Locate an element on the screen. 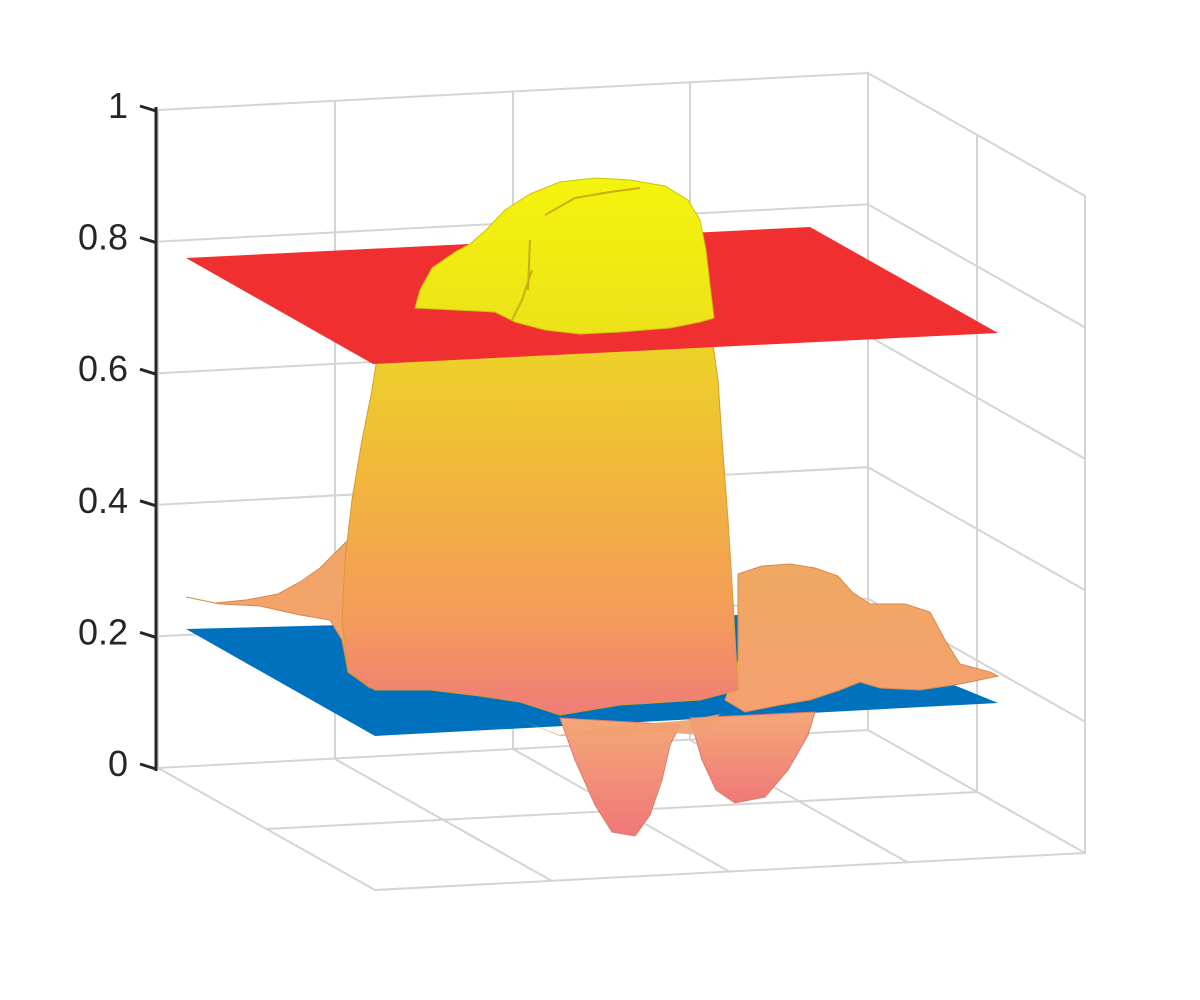 This screenshot has width=1200, height=1000. surface-main-body is located at coordinates (540, 526).